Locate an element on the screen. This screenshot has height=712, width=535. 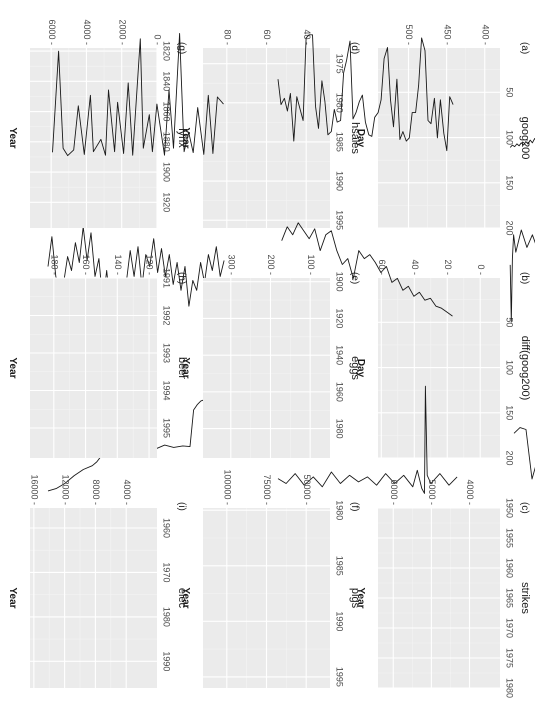
panel-title: pigs is located at coordinates (355, 598).